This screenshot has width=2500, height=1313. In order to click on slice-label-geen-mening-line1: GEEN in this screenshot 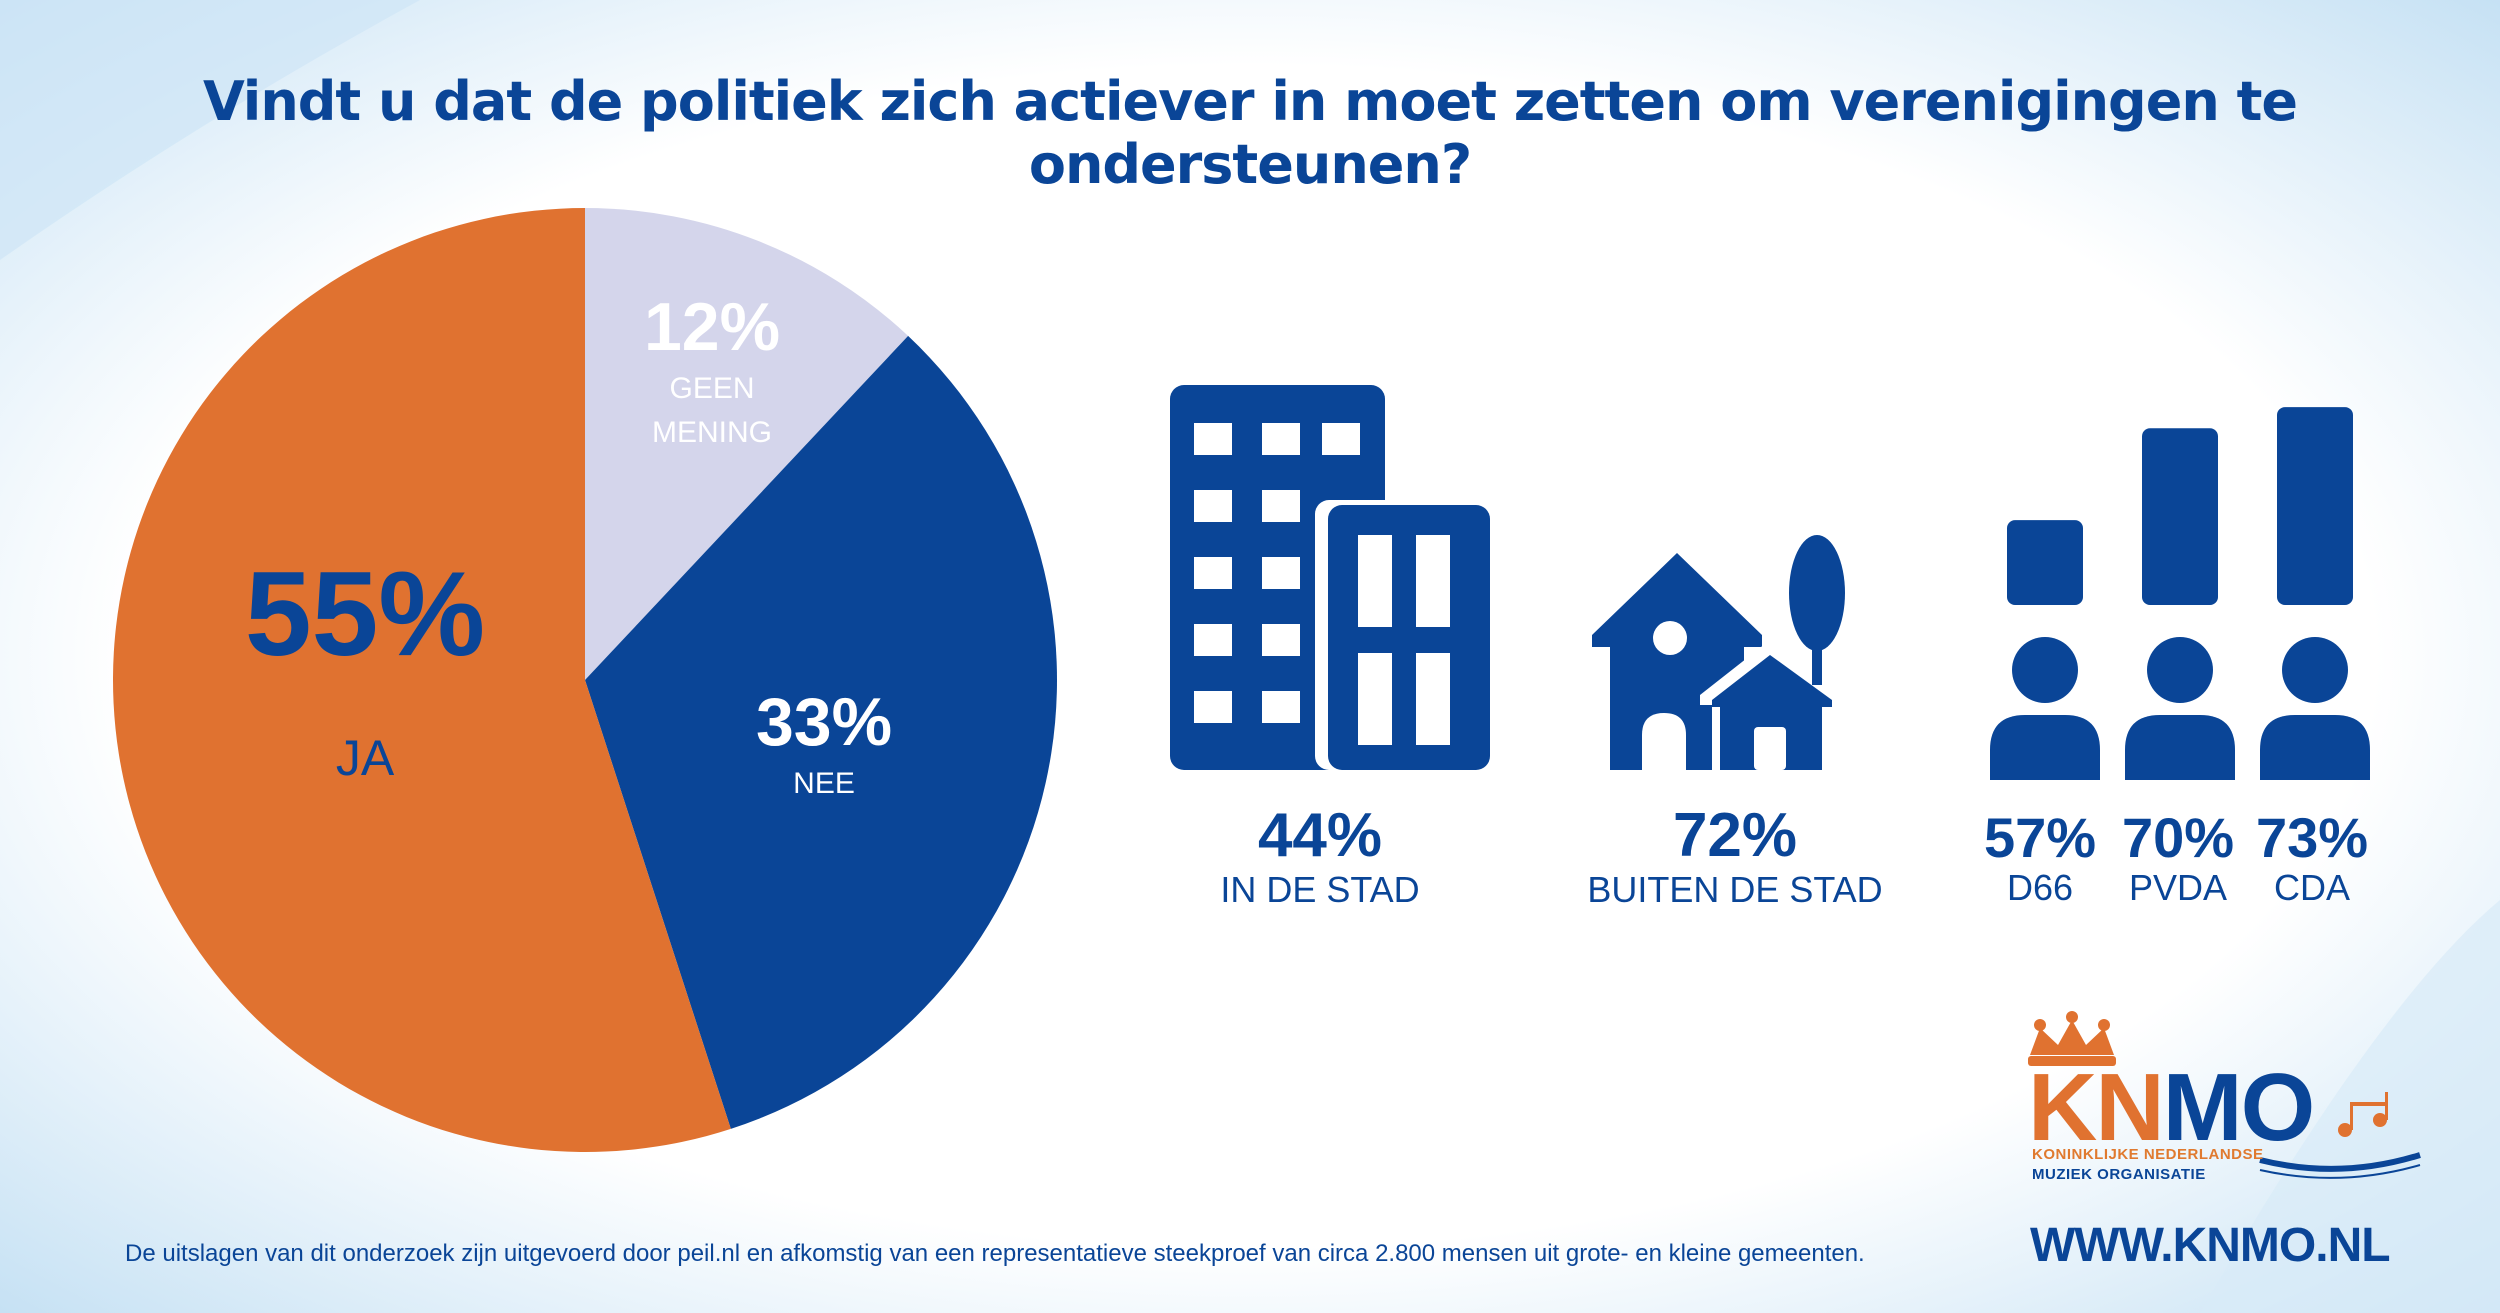, I will do `click(711, 388)`.